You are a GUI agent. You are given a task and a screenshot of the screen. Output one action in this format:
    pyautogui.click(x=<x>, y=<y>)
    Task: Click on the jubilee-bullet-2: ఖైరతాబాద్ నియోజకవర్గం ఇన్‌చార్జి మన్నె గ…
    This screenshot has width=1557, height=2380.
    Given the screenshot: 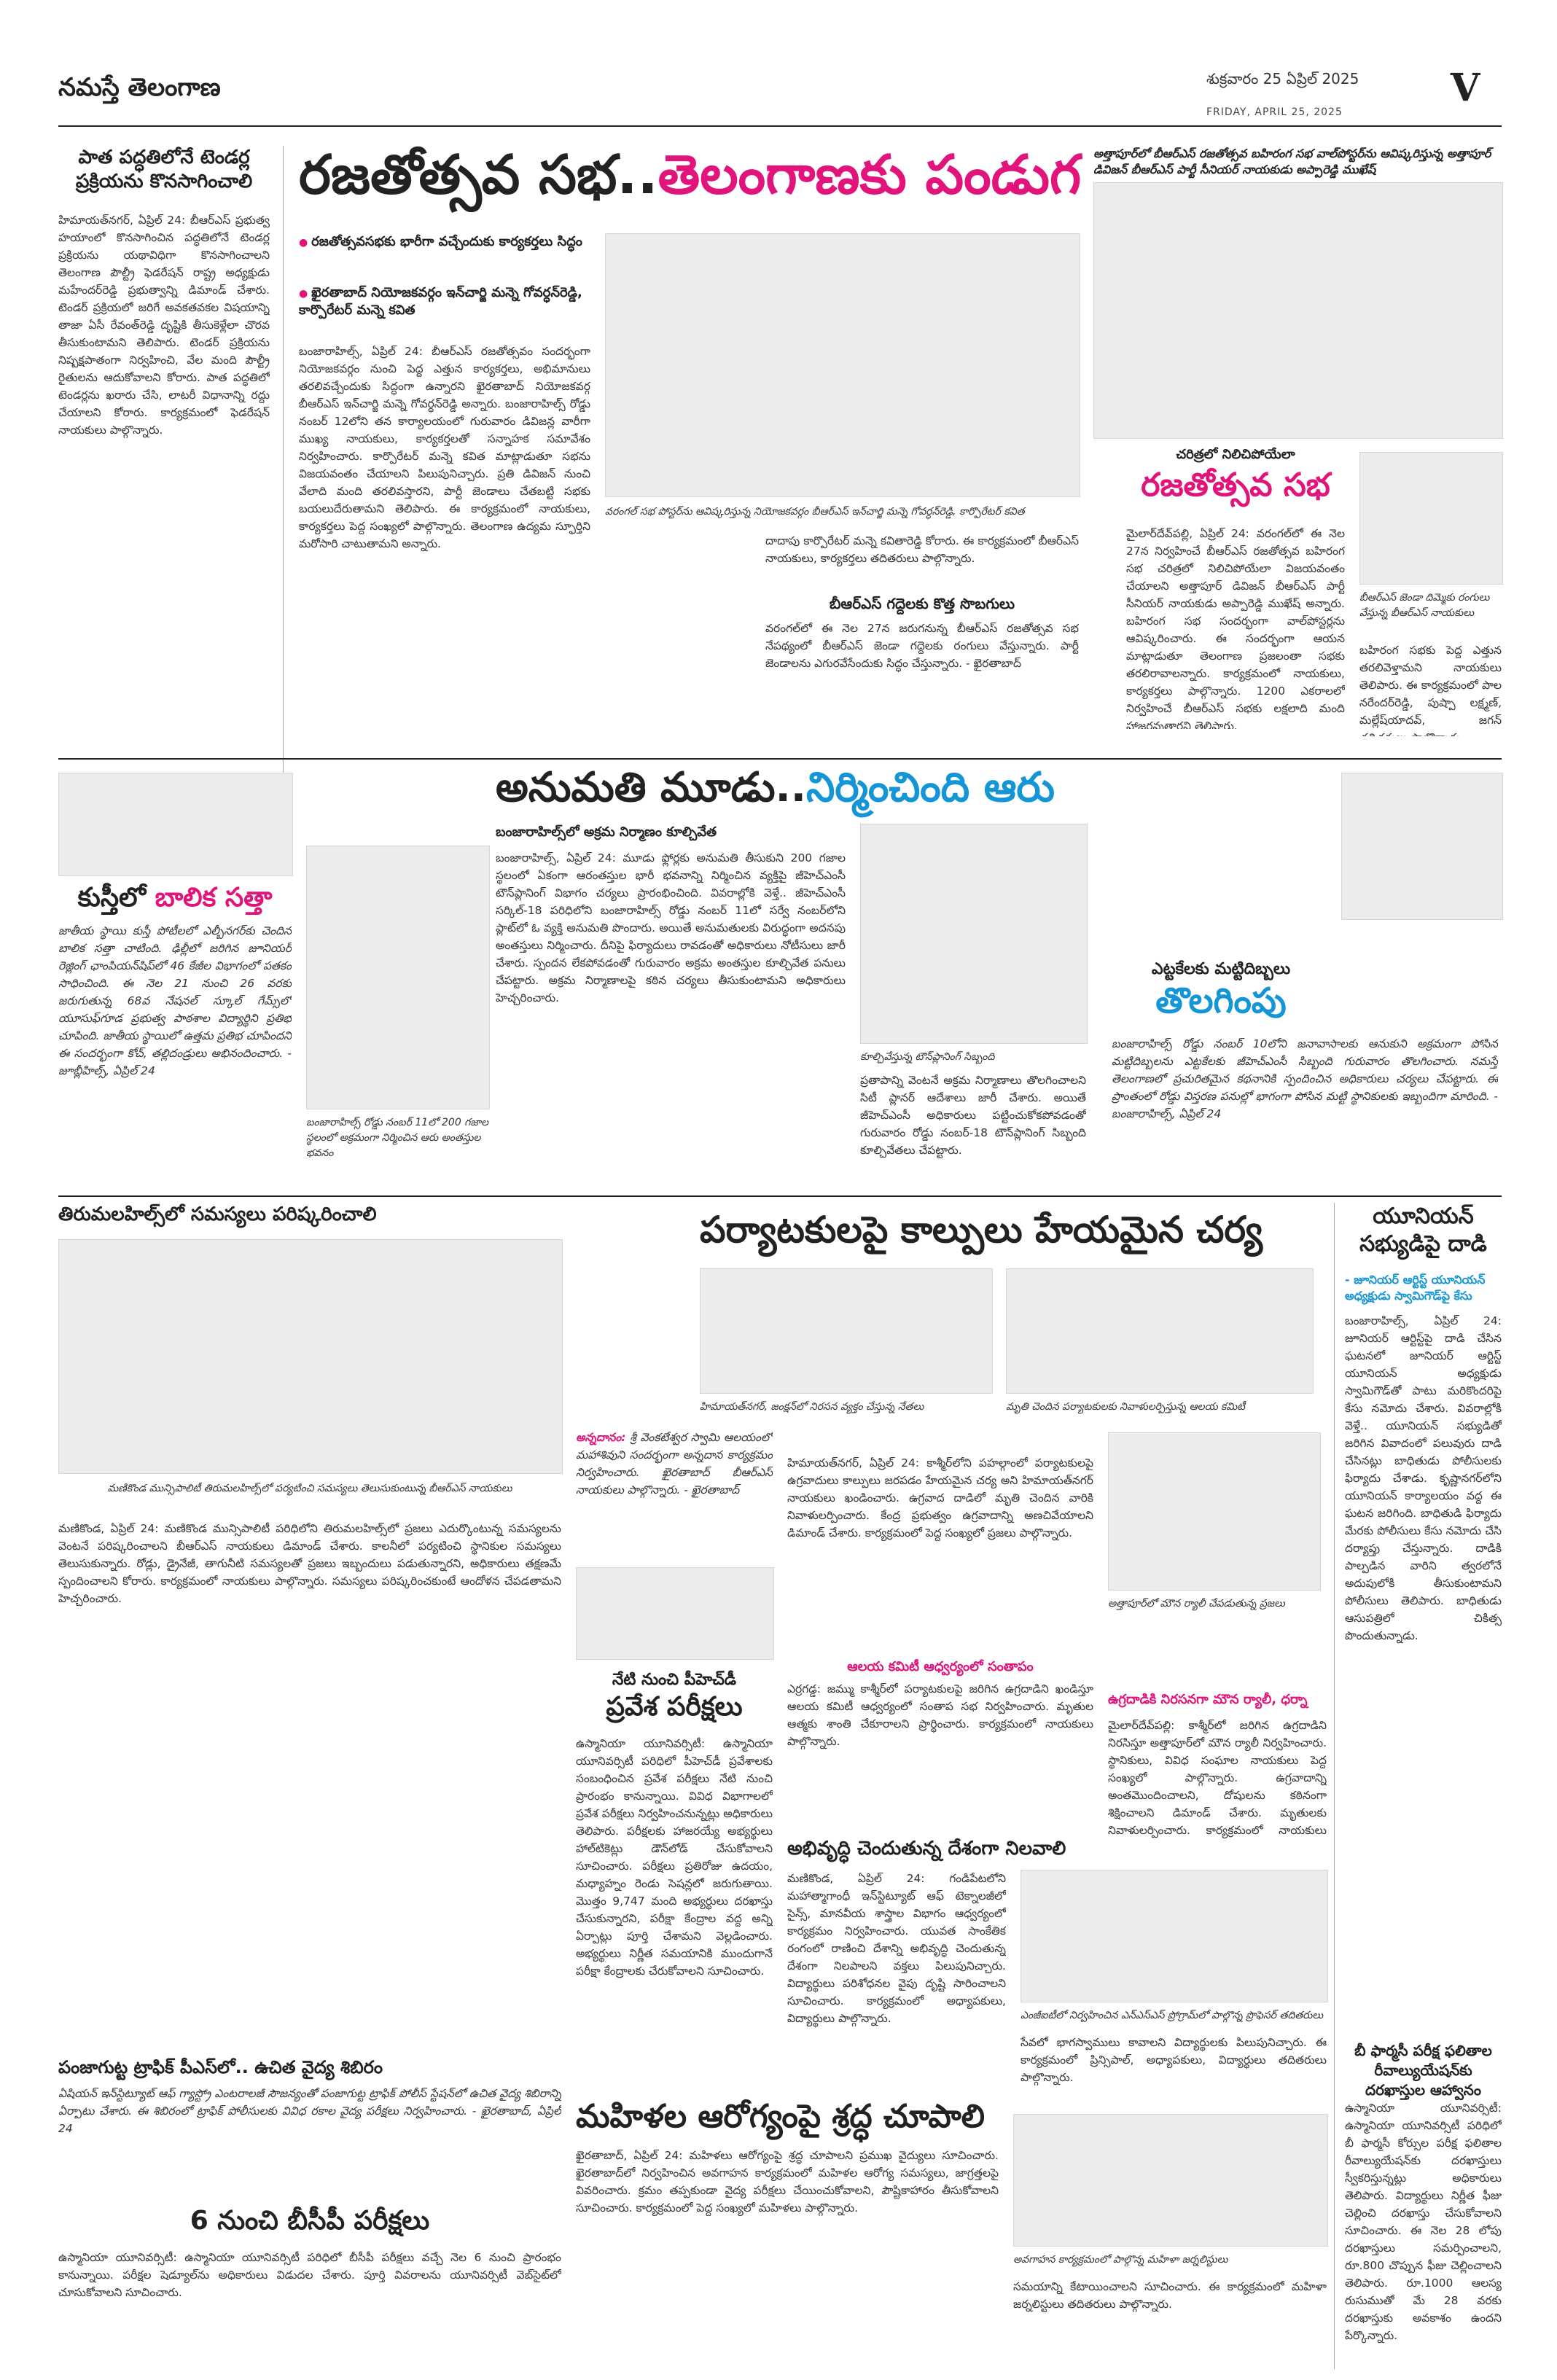 What is the action you would take?
    pyautogui.click(x=452, y=302)
    